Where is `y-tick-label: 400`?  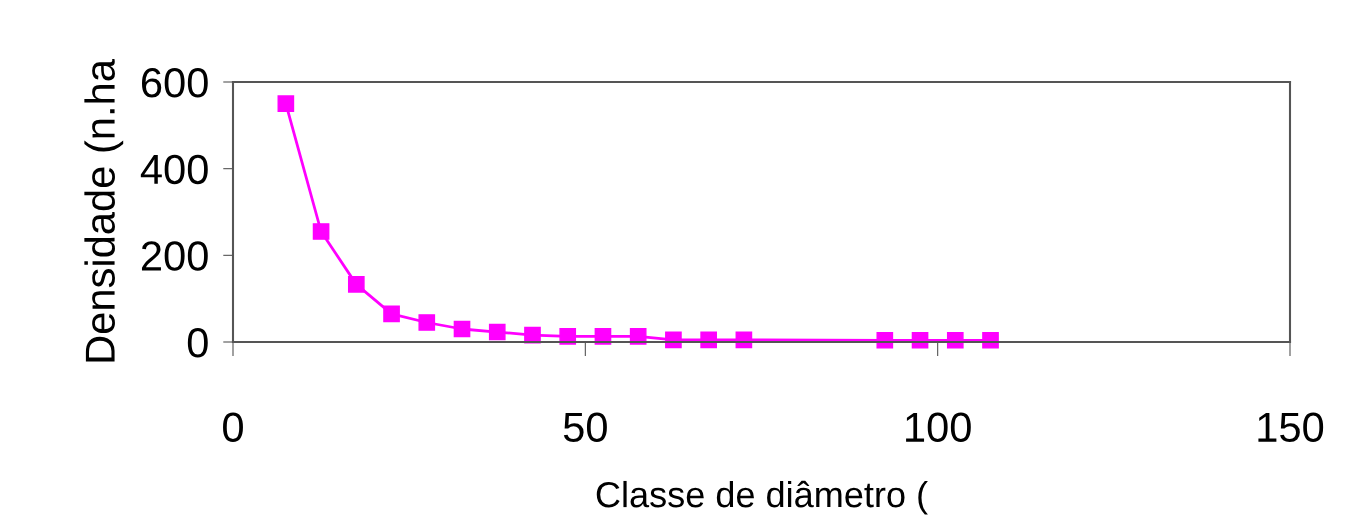 y-tick-label: 400 is located at coordinates (174, 169).